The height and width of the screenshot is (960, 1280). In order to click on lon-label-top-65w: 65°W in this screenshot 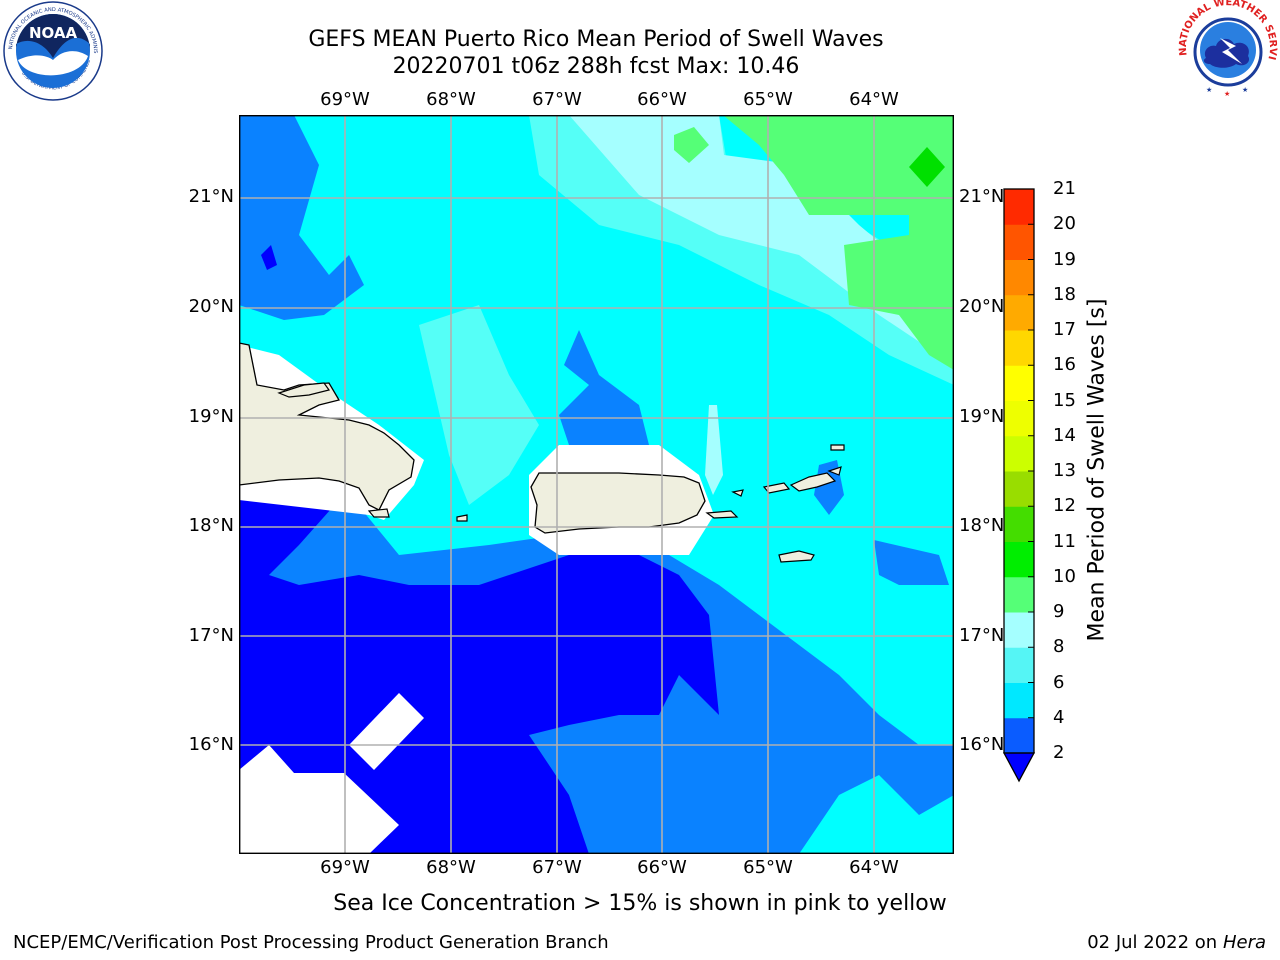, I will do `click(768, 99)`.